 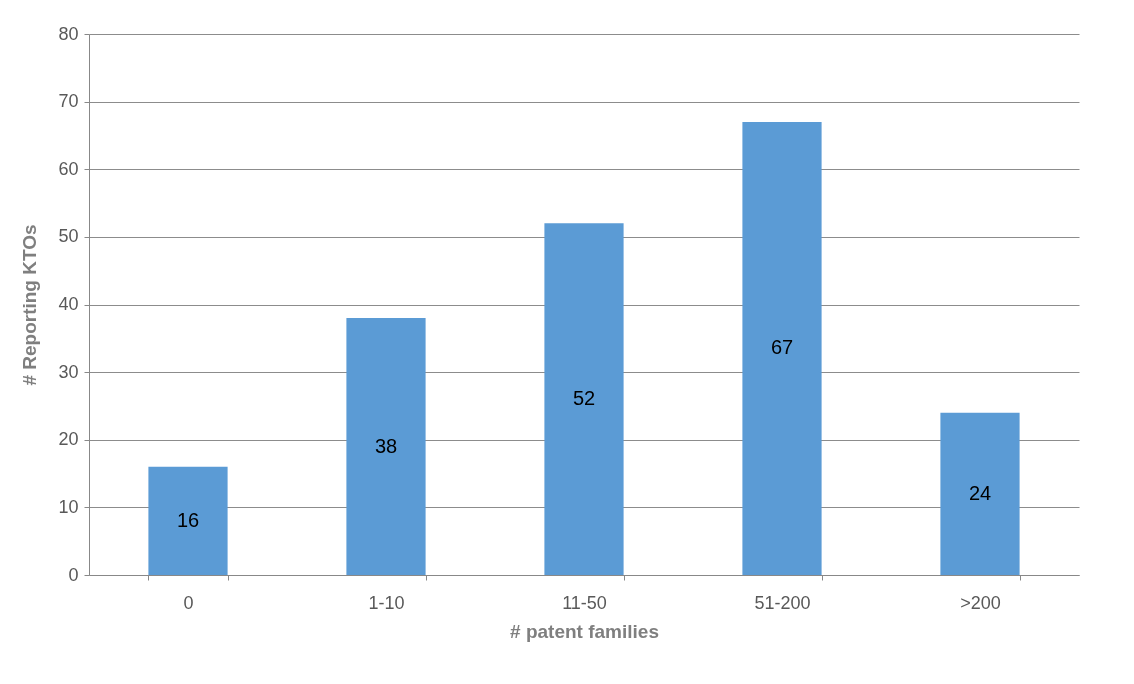 I want to click on y-tick-label: 40, so click(x=68, y=304).